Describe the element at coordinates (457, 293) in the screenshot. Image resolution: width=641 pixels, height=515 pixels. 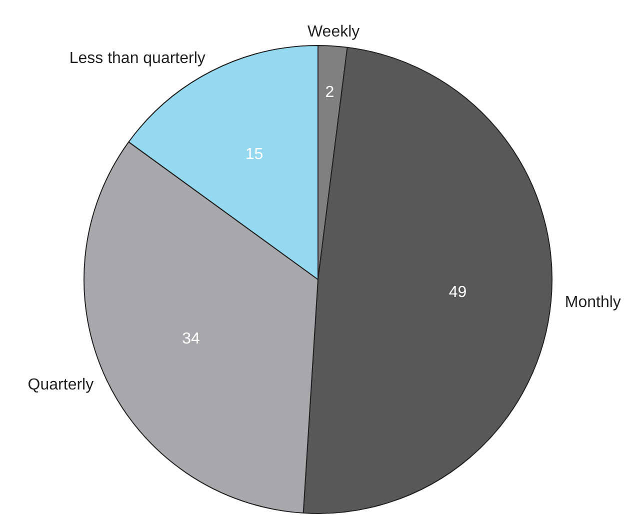
I see `data-label: 49` at that location.